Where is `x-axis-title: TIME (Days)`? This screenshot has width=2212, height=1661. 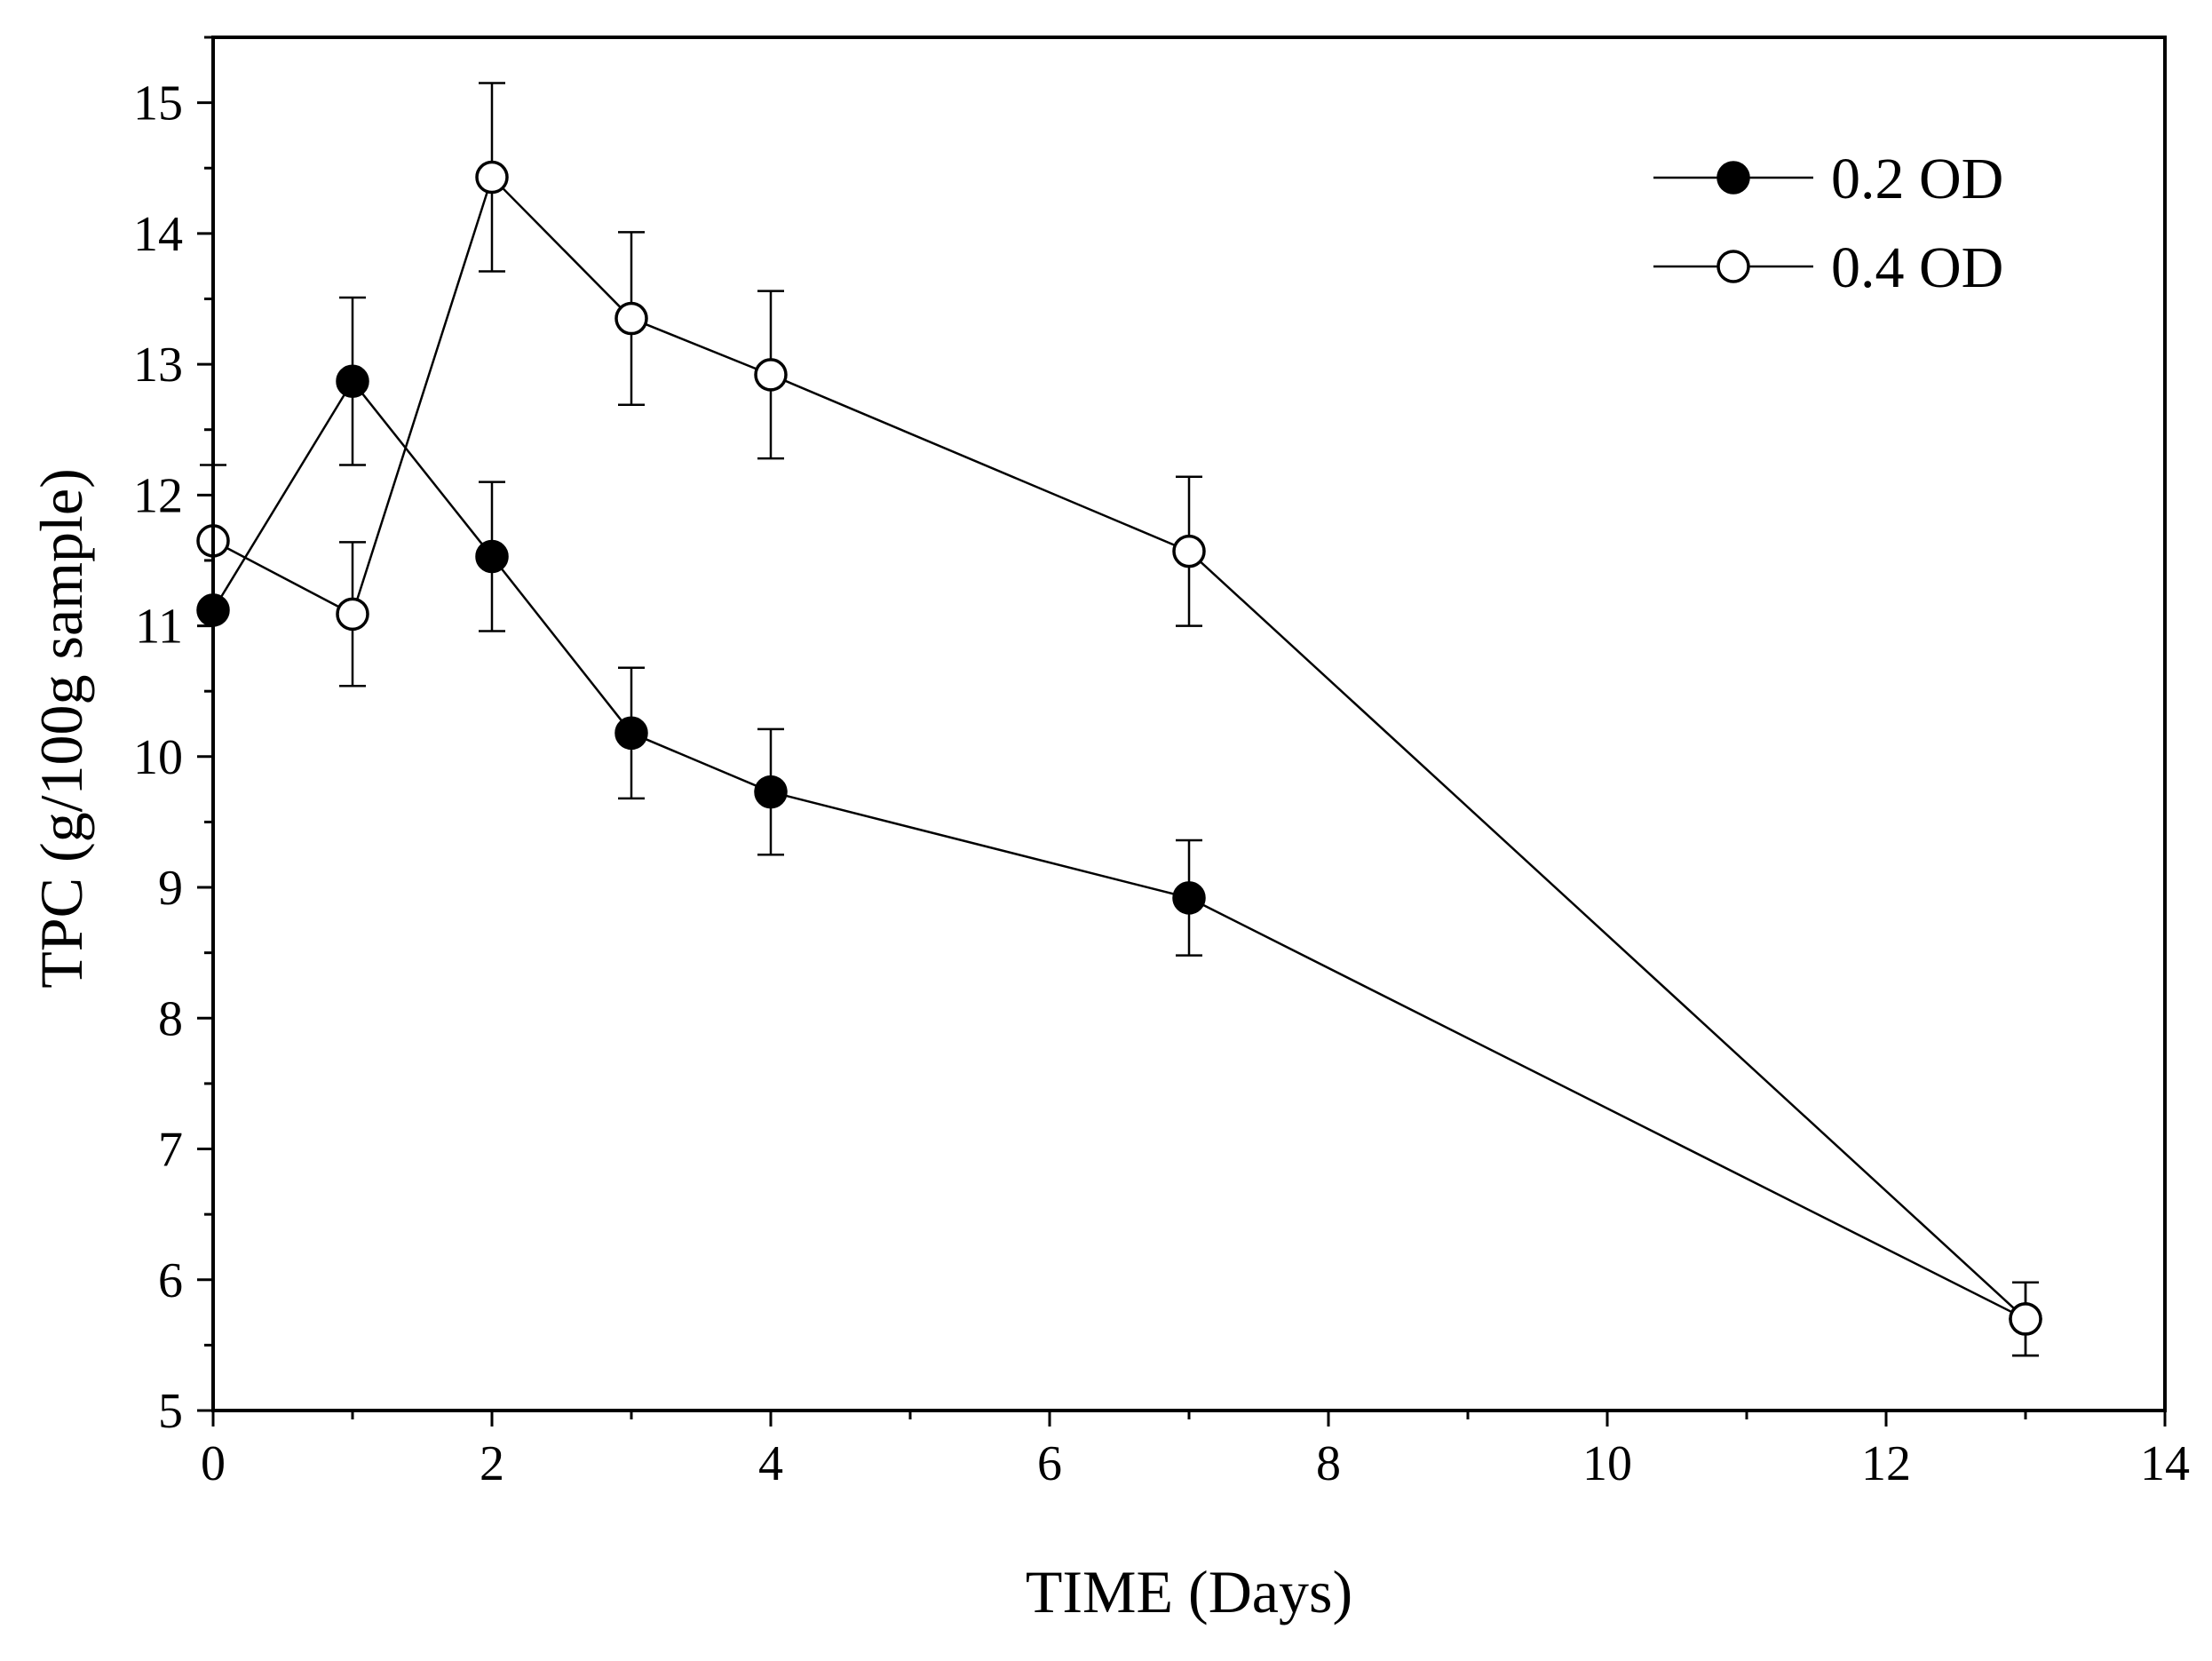 x-axis-title: TIME (Days) is located at coordinates (1189, 1591).